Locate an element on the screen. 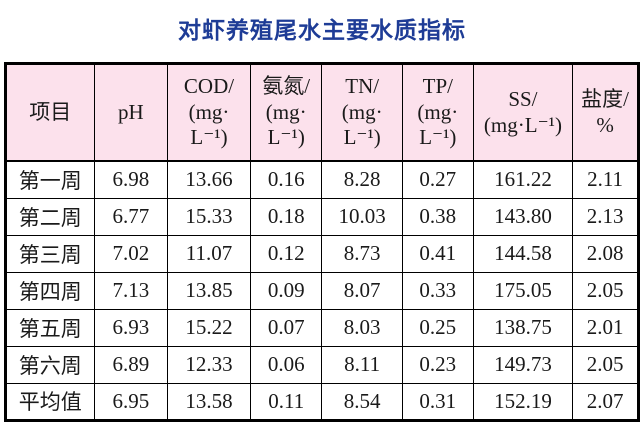  table-cell: 0.33 is located at coordinates (437, 290).